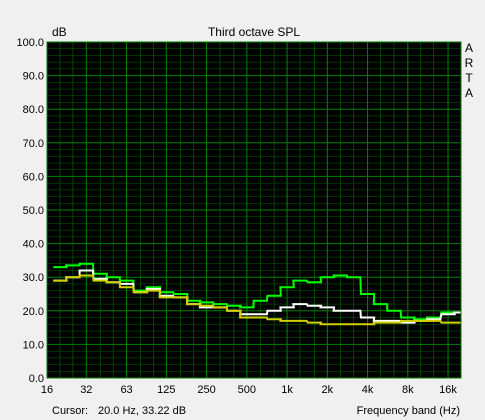  What do you see at coordinates (408, 390) in the screenshot?
I see `x-tick-label: 8k` at bounding box center [408, 390].